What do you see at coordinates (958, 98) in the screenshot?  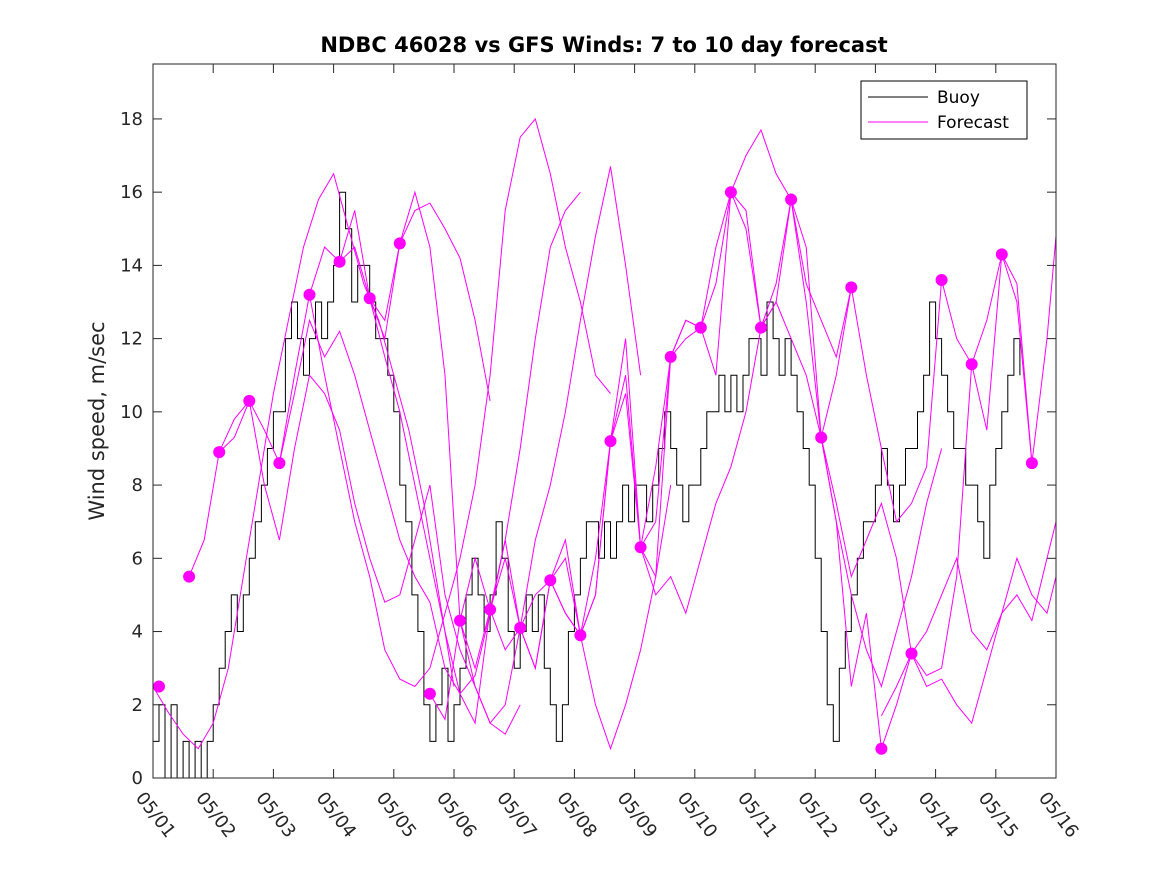 I see `legend-buoy-label: Buoy` at bounding box center [958, 98].